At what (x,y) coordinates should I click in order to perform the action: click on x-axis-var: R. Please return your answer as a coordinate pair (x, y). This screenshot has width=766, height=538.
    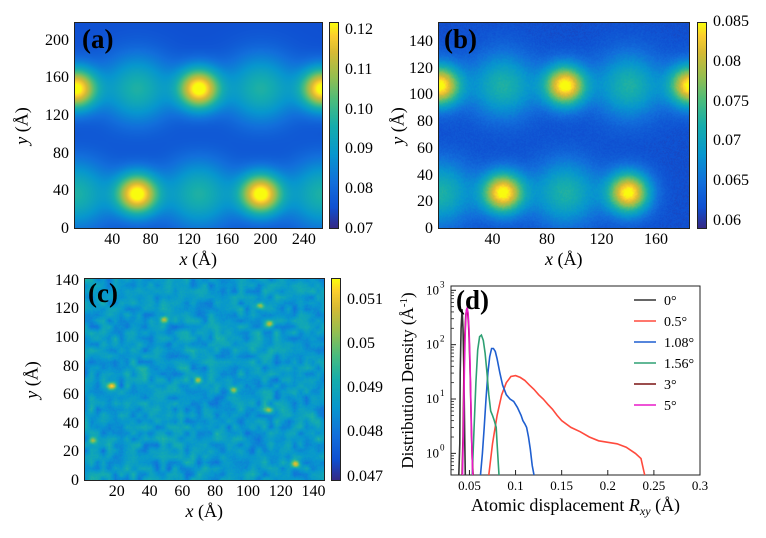
    Looking at the image, I should click on (634, 505).